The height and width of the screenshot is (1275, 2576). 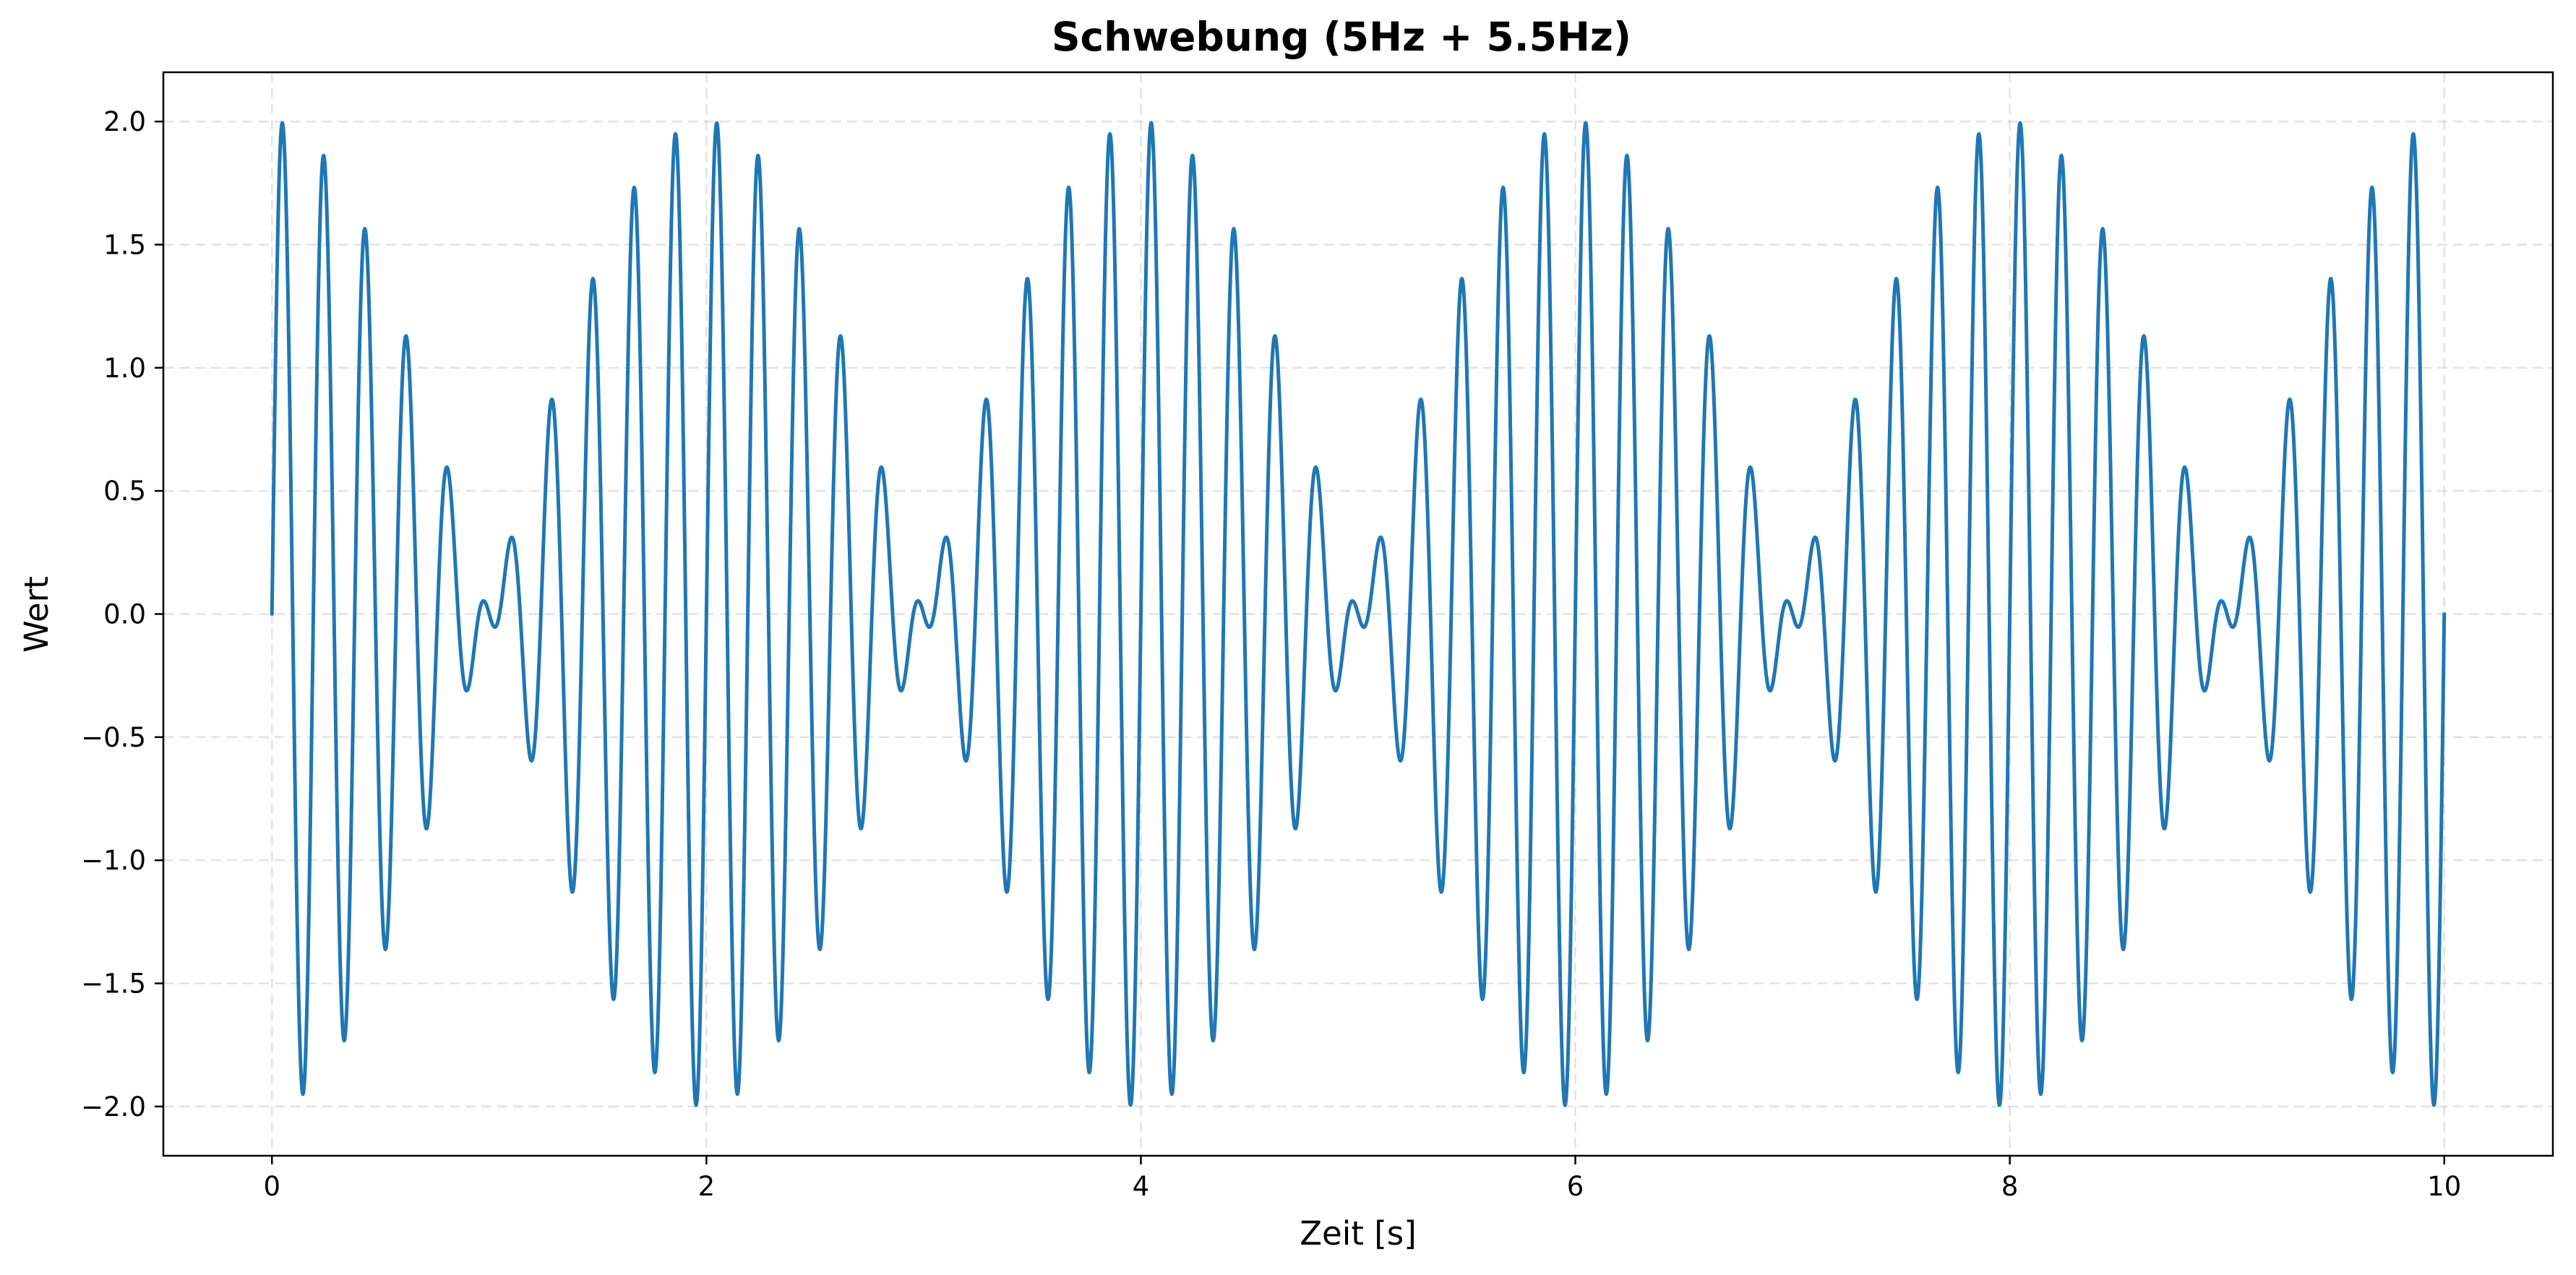 What do you see at coordinates (114, 1106) in the screenshot?
I see `y-tick-label: −2.0` at bounding box center [114, 1106].